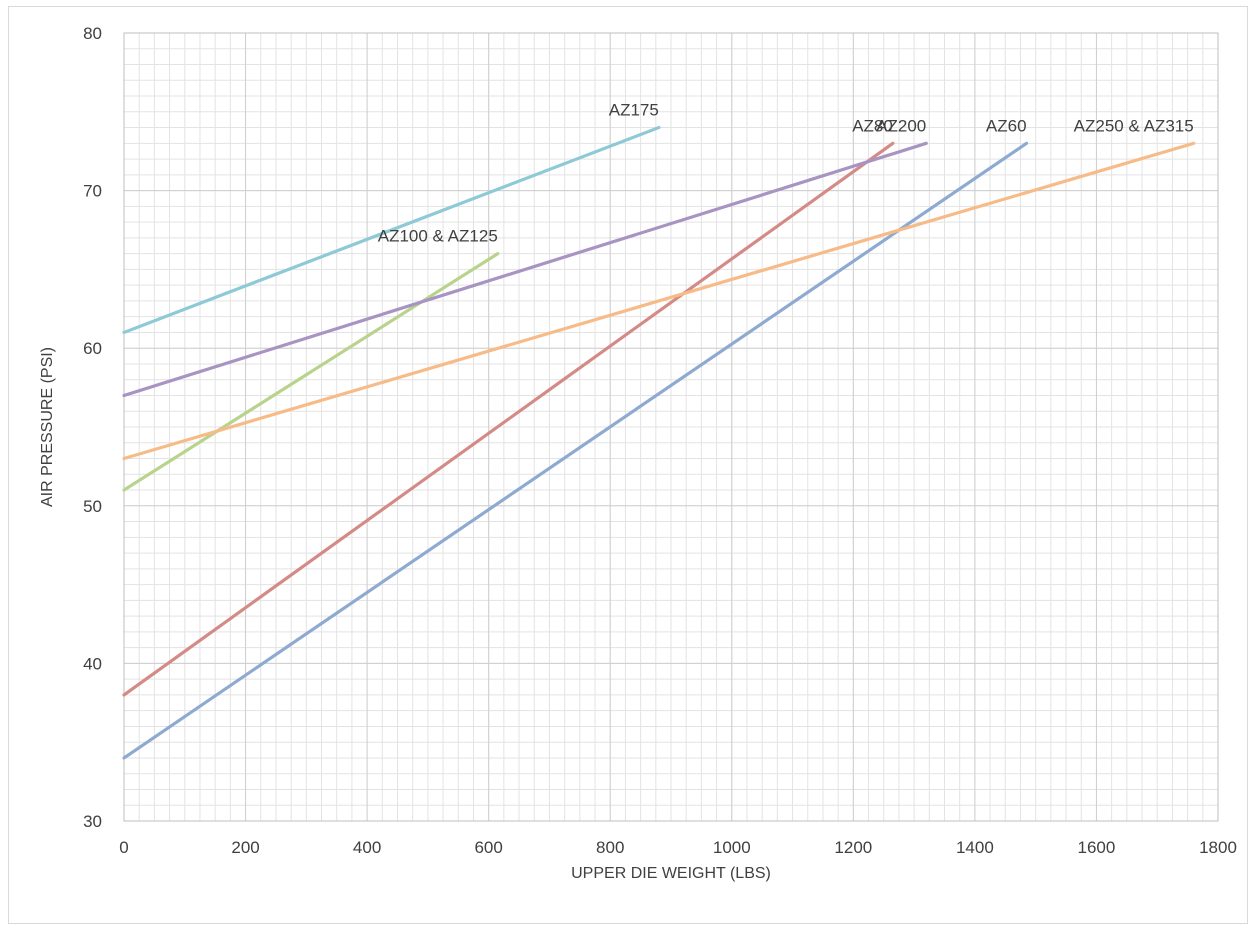 This screenshot has height=930, width=1252. I want to click on y-axis-ticks: 30 40 50 60 70 80, so click(92, 427).